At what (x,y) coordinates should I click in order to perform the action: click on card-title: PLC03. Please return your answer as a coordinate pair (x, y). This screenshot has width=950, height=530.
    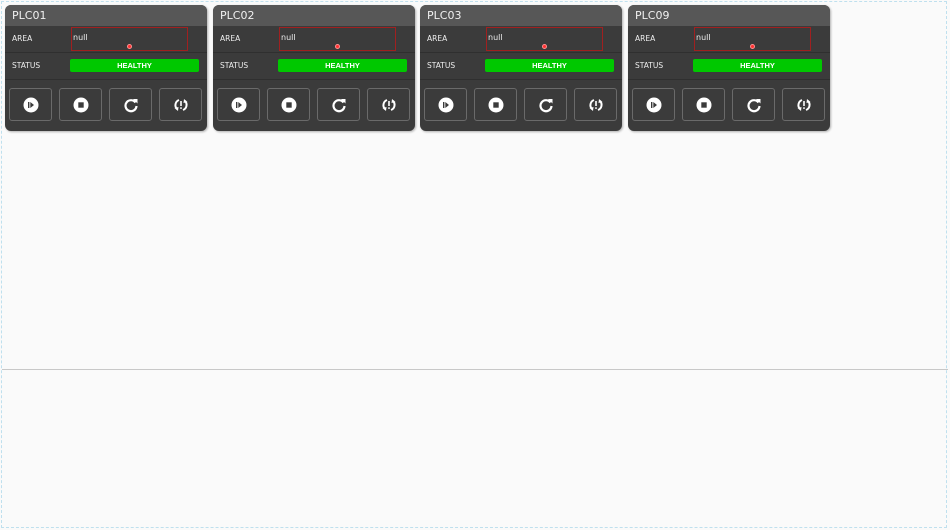
    Looking at the image, I should click on (521, 15).